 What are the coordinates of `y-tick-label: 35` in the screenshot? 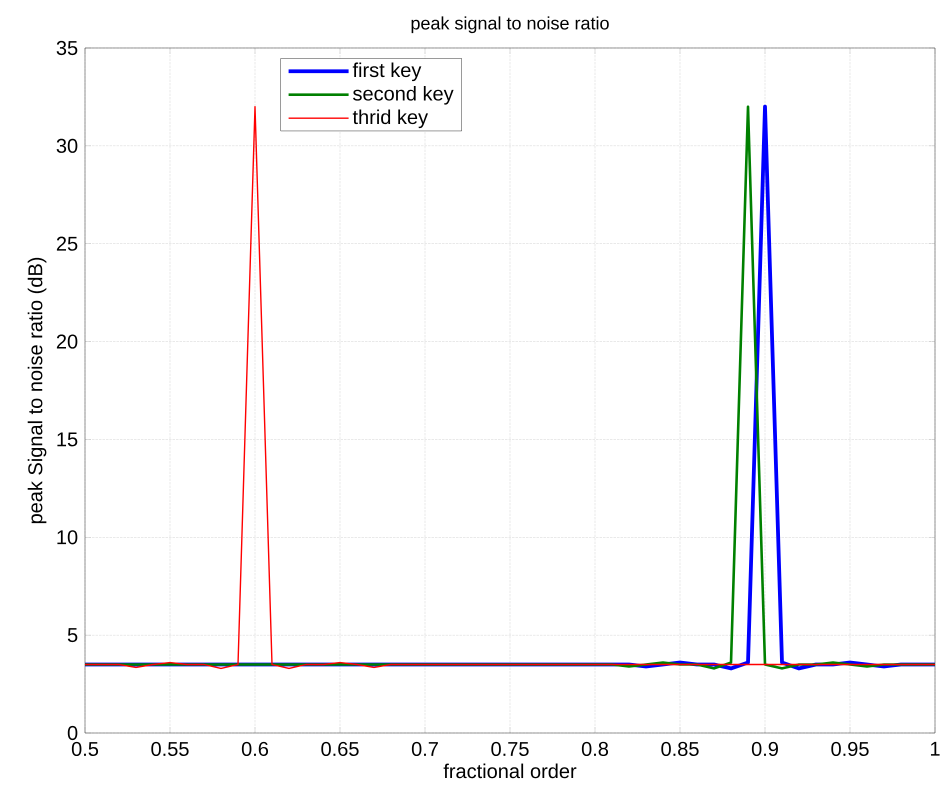 It's located at (67, 48).